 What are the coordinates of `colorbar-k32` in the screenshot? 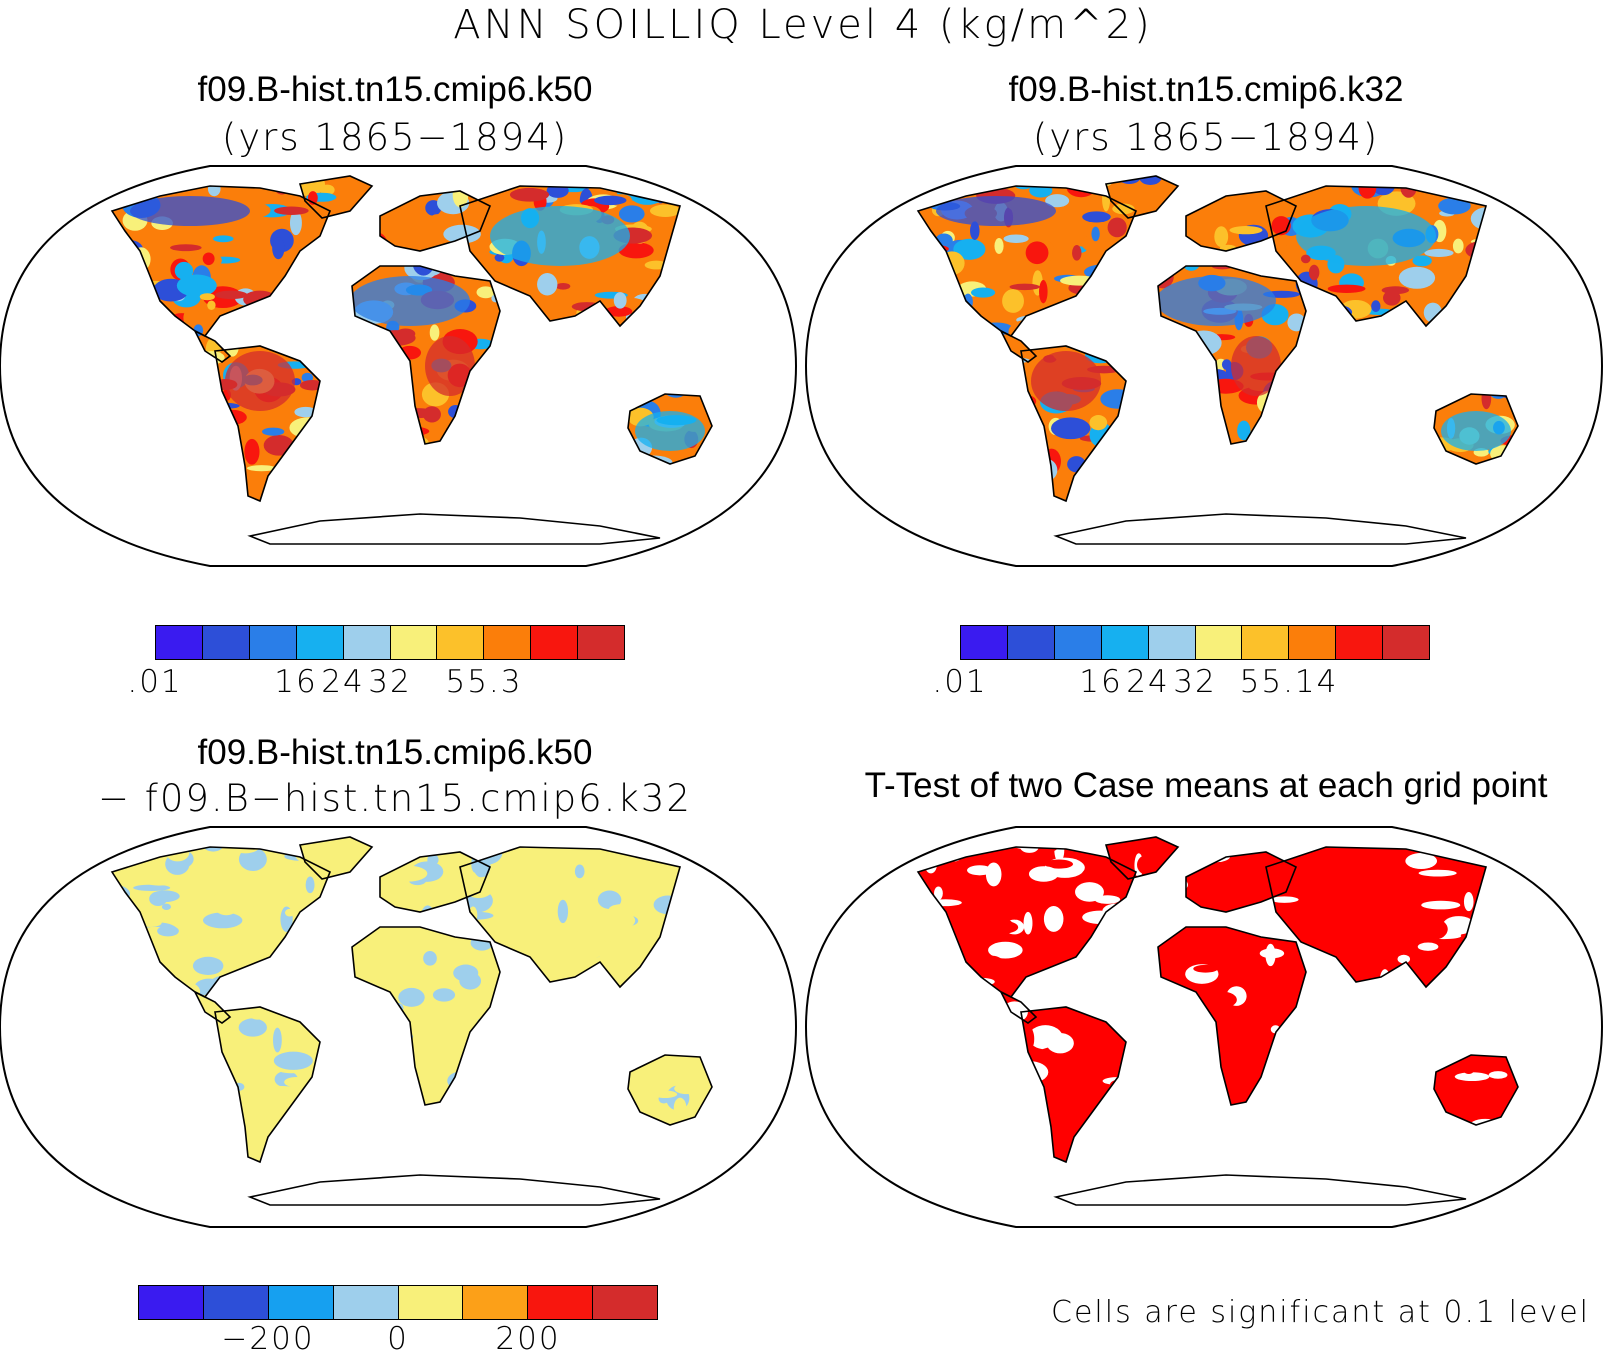 It's located at (1195, 642).